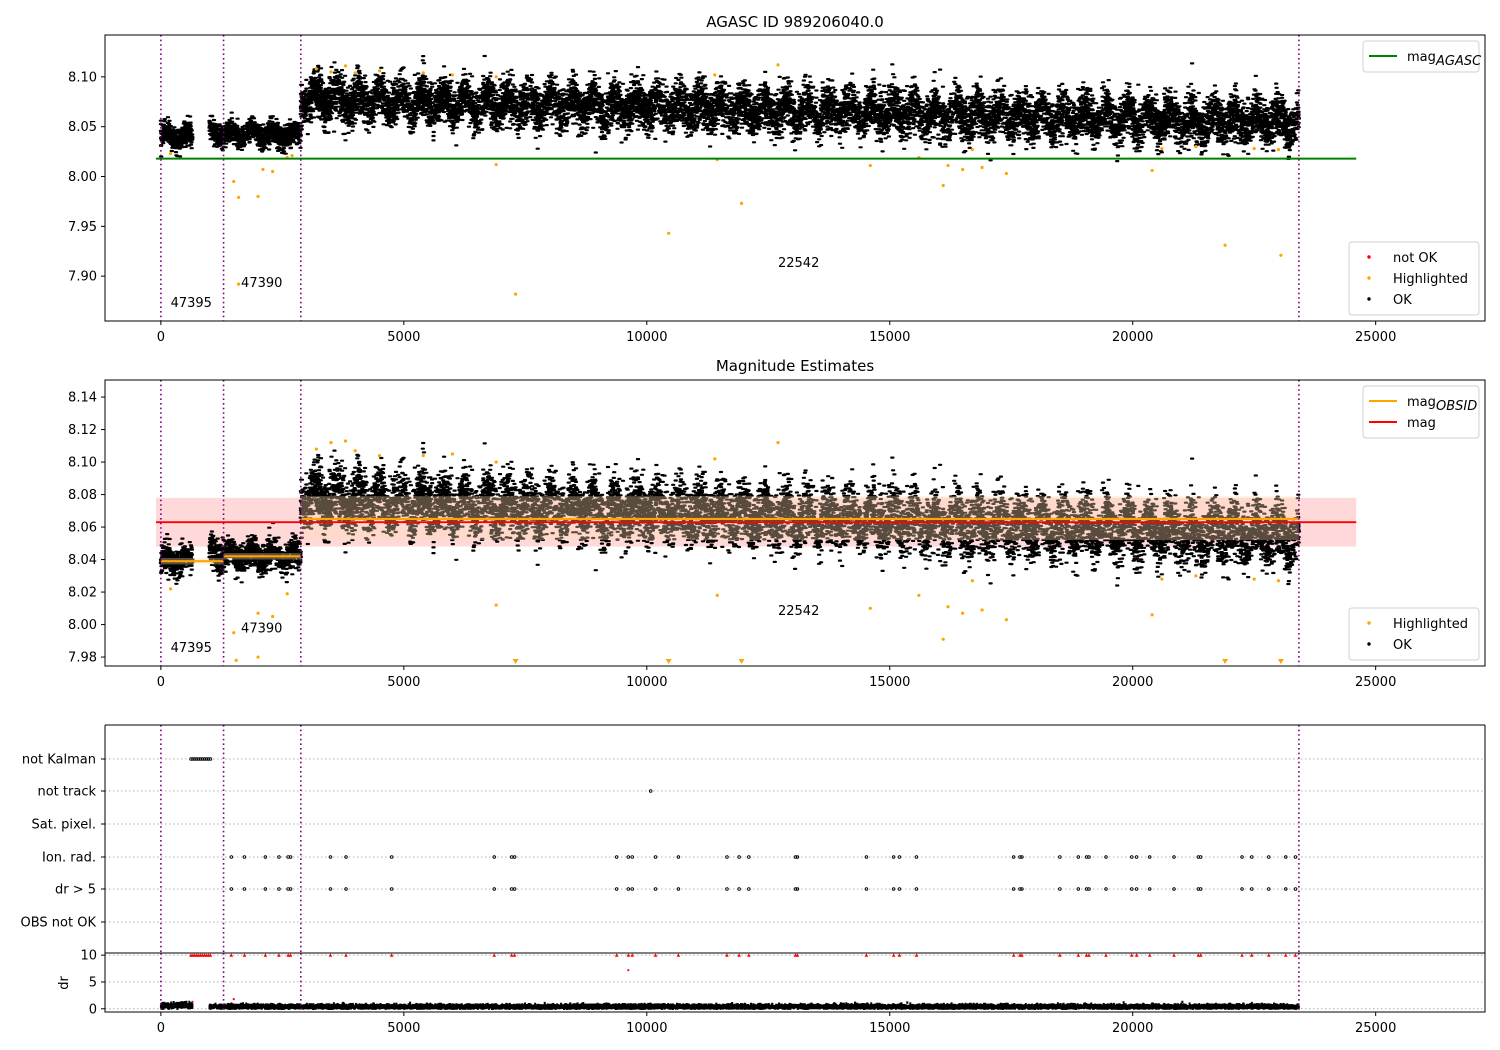 This screenshot has width=1500, height=1050. I want to click on flag-row-label: Ion. rad., so click(69, 858).